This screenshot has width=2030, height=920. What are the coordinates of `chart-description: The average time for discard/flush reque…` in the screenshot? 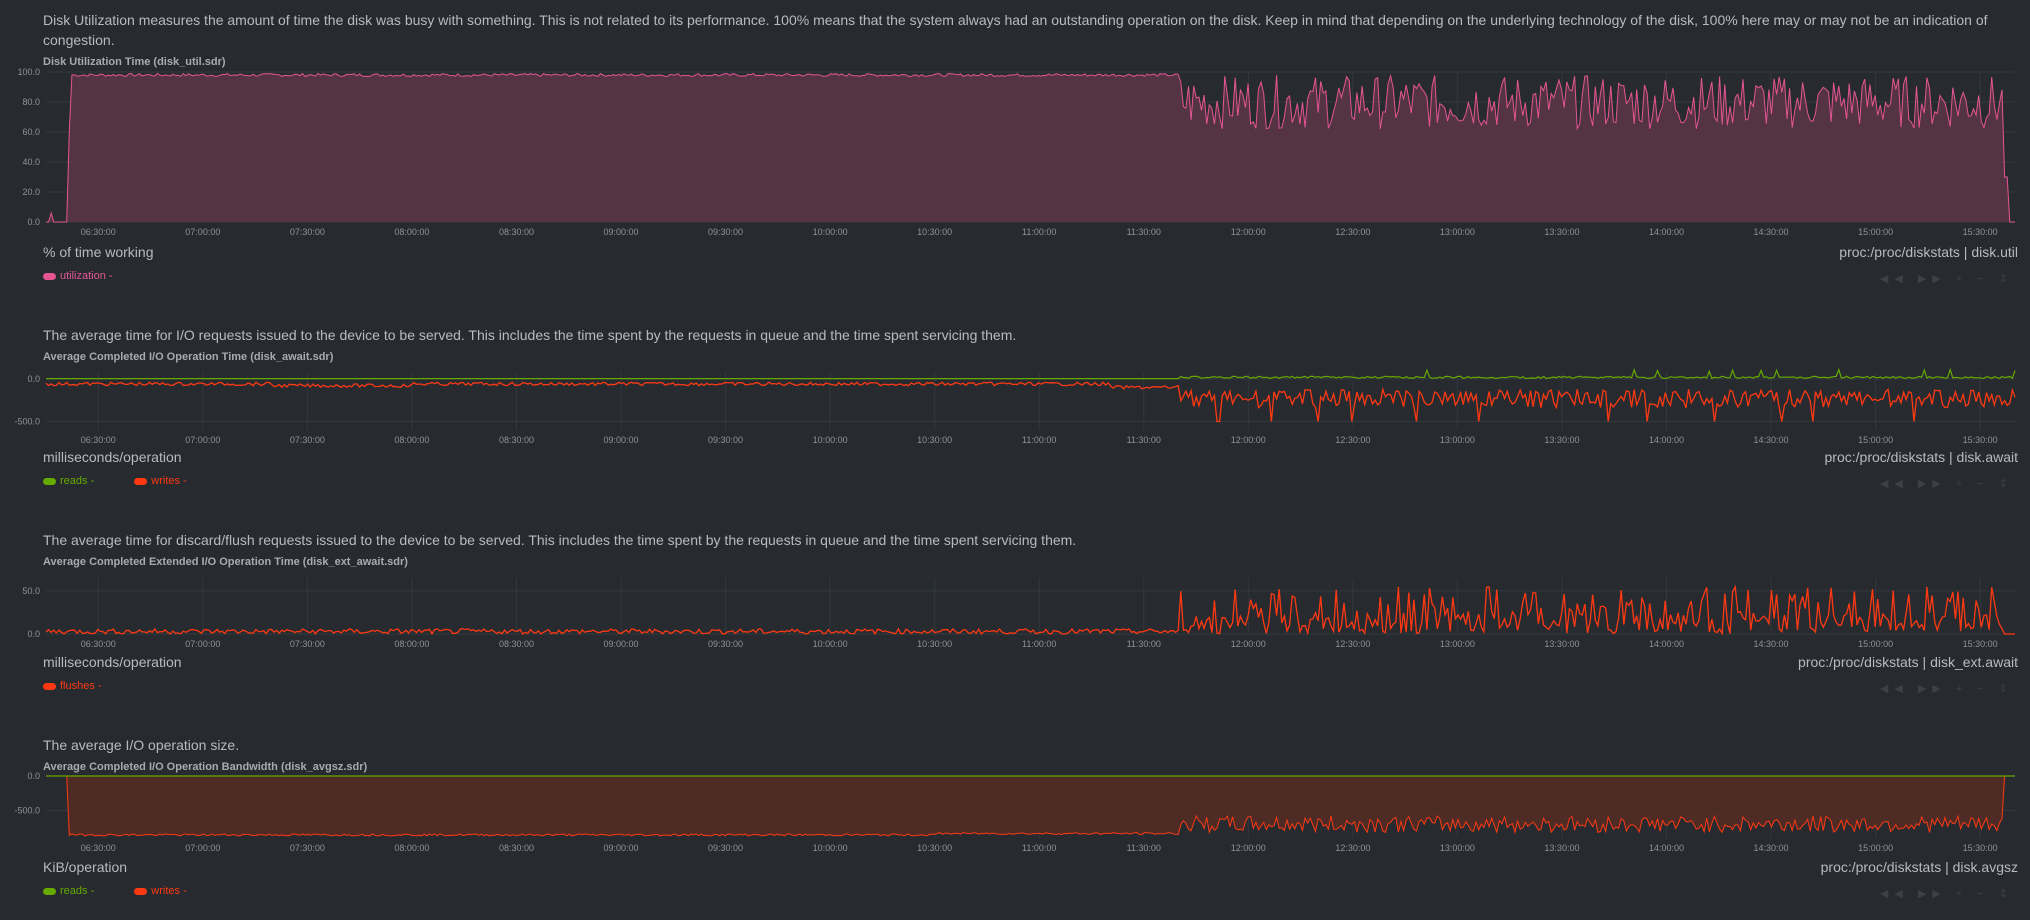 It's located at (560, 540).